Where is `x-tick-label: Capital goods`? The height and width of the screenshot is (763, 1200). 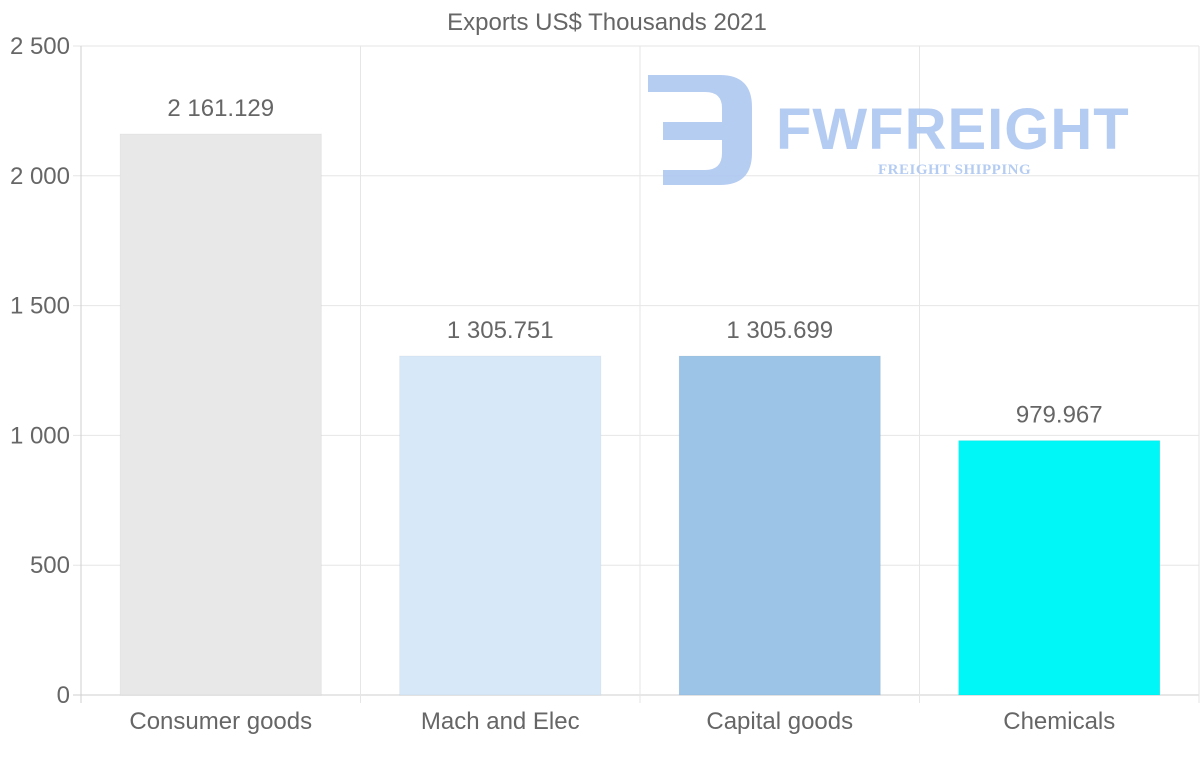
x-tick-label: Capital goods is located at coordinates (779, 721).